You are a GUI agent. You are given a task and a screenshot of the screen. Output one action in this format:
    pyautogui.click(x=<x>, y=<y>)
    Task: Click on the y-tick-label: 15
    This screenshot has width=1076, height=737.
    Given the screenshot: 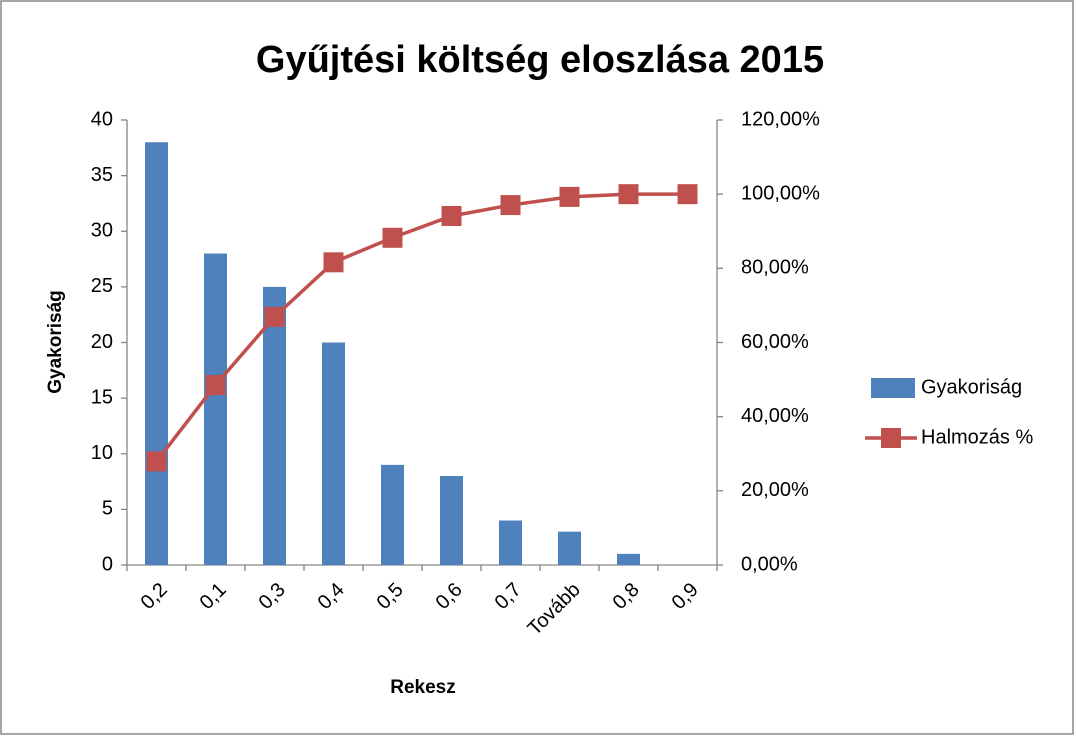 What is the action you would take?
    pyautogui.click(x=102, y=397)
    